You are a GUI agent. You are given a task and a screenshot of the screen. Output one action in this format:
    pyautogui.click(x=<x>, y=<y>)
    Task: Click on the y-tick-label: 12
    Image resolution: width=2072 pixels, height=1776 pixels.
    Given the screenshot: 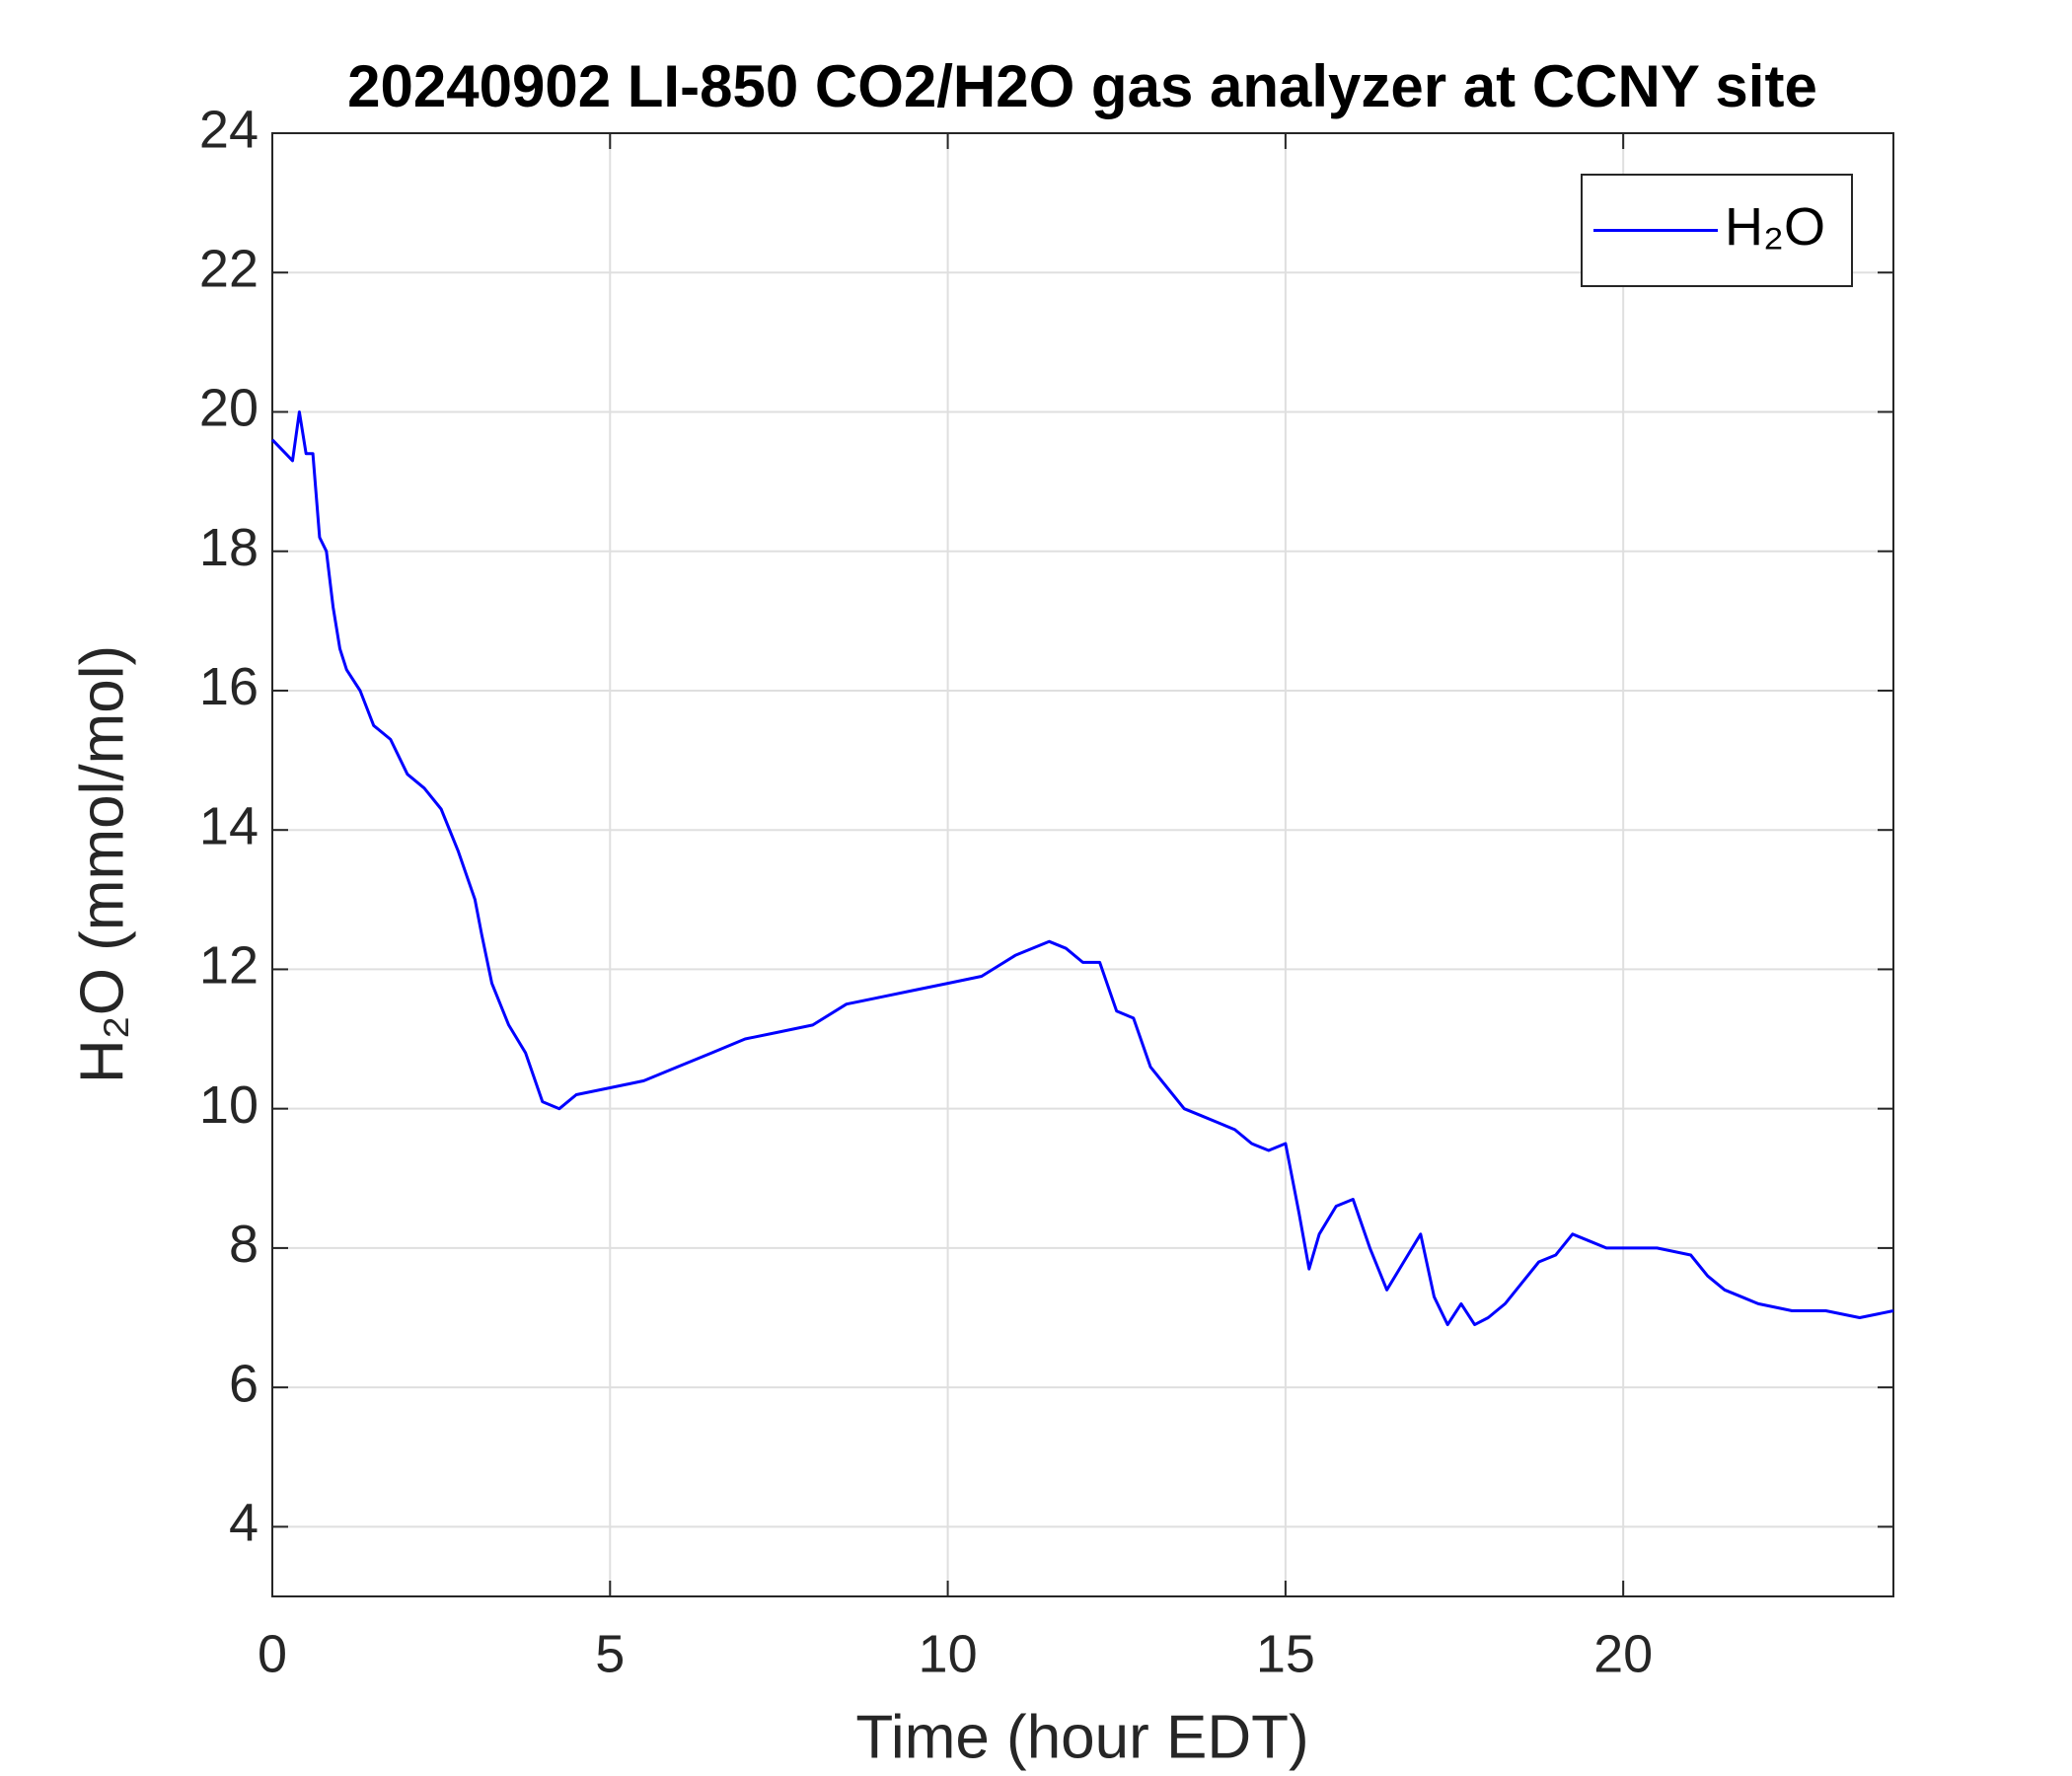 What is the action you would take?
    pyautogui.click(x=229, y=966)
    